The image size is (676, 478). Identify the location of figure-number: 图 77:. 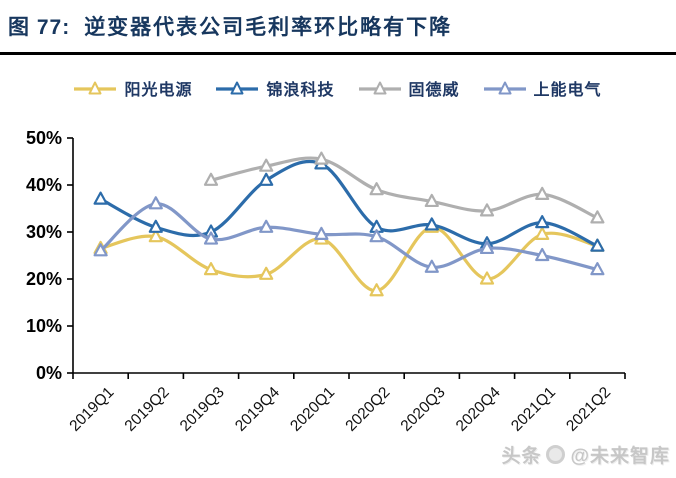
(39, 27).